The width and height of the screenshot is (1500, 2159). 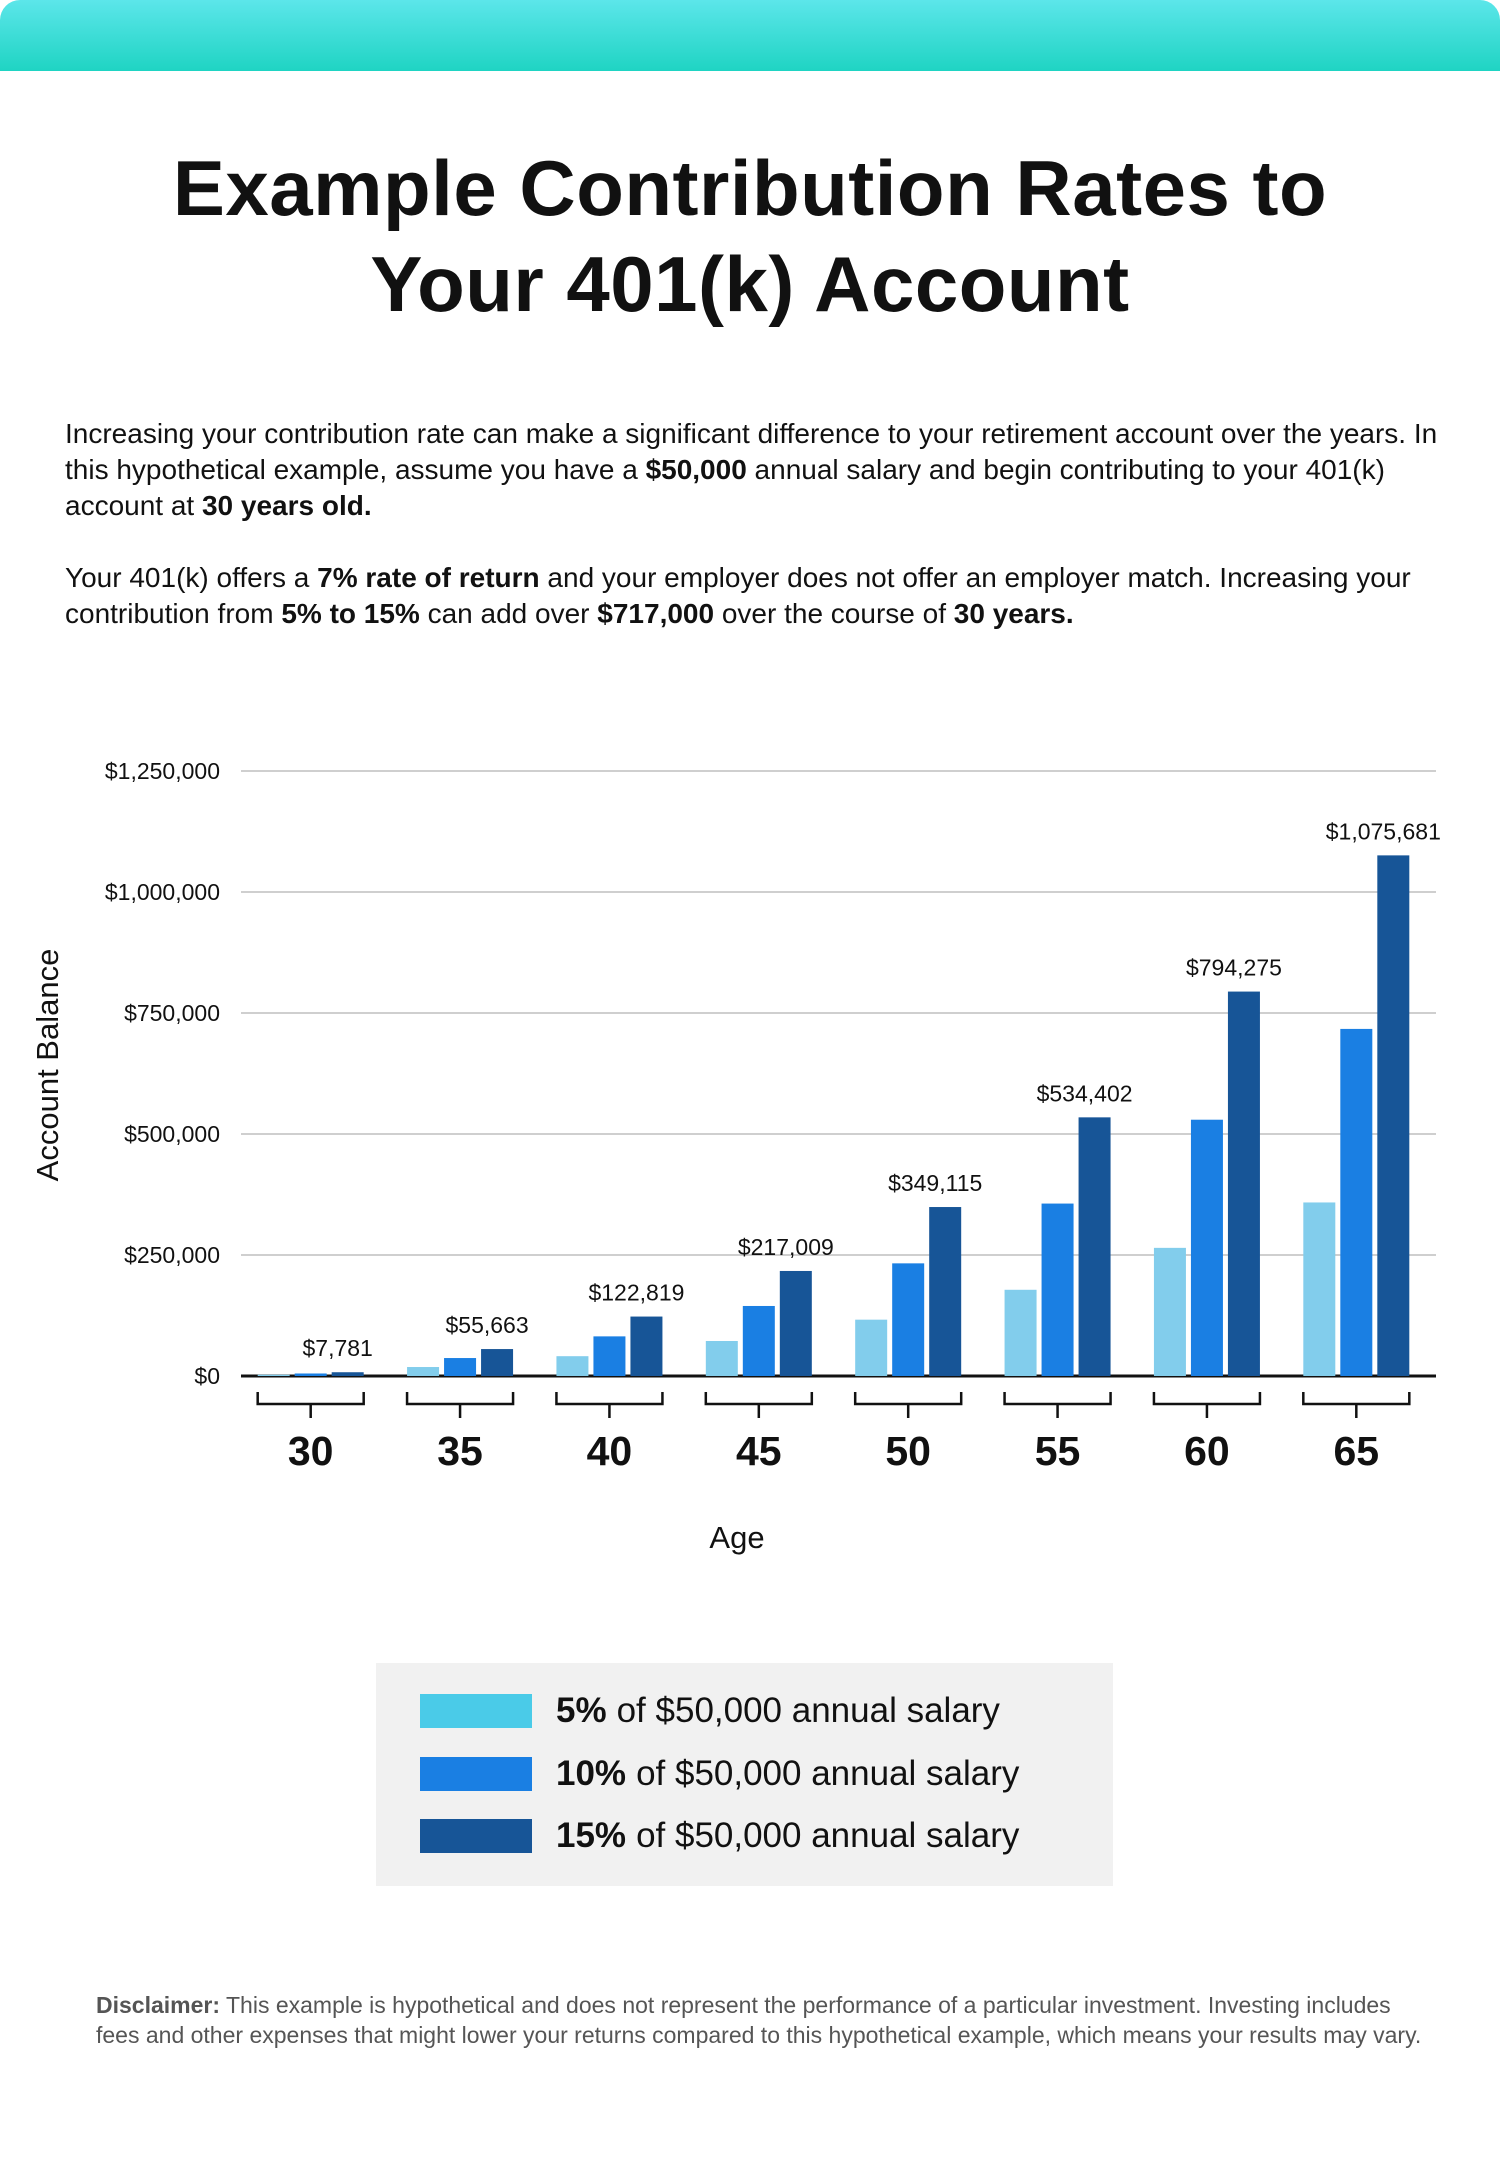 What do you see at coordinates (696, 469) in the screenshot?
I see `salary-highlight: $50,000` at bounding box center [696, 469].